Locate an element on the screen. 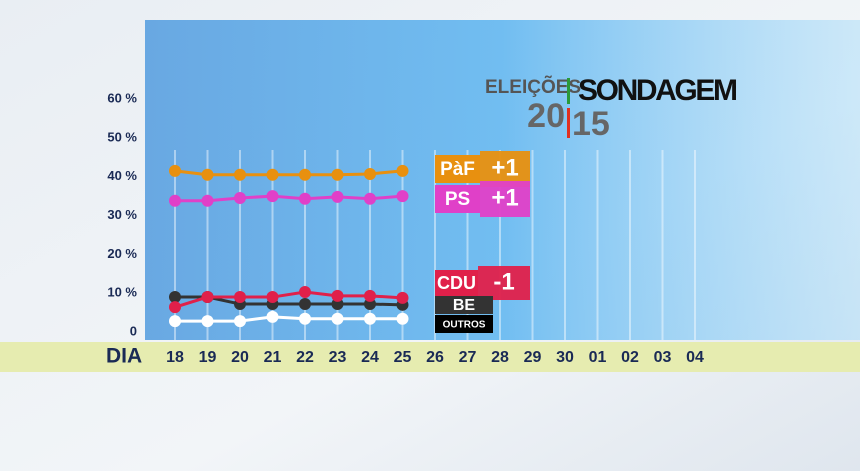 The height and width of the screenshot is (471, 860). x-tick-label: 24 is located at coordinates (370, 357).